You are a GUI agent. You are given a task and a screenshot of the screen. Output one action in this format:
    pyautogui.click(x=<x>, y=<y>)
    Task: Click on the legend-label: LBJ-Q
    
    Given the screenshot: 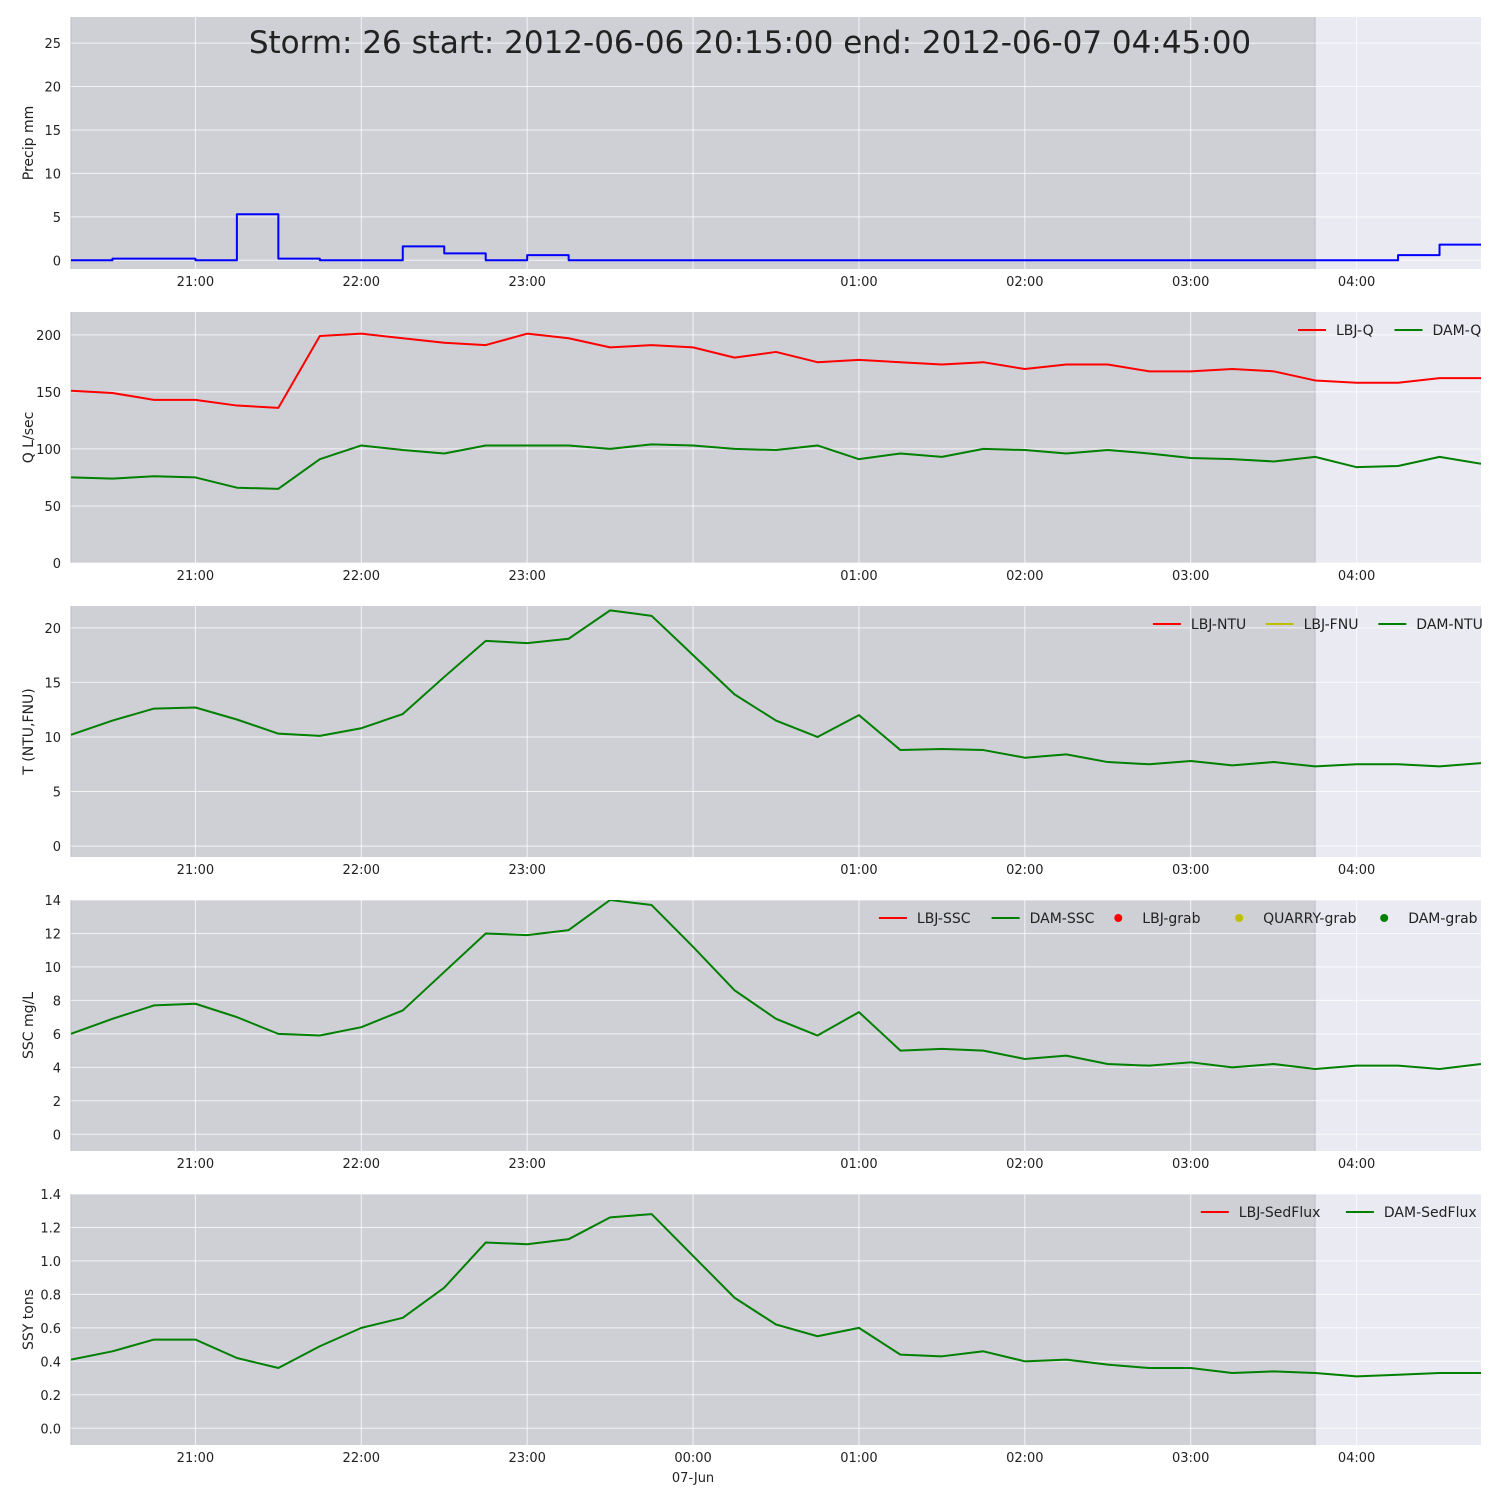 What is the action you would take?
    pyautogui.click(x=1355, y=331)
    